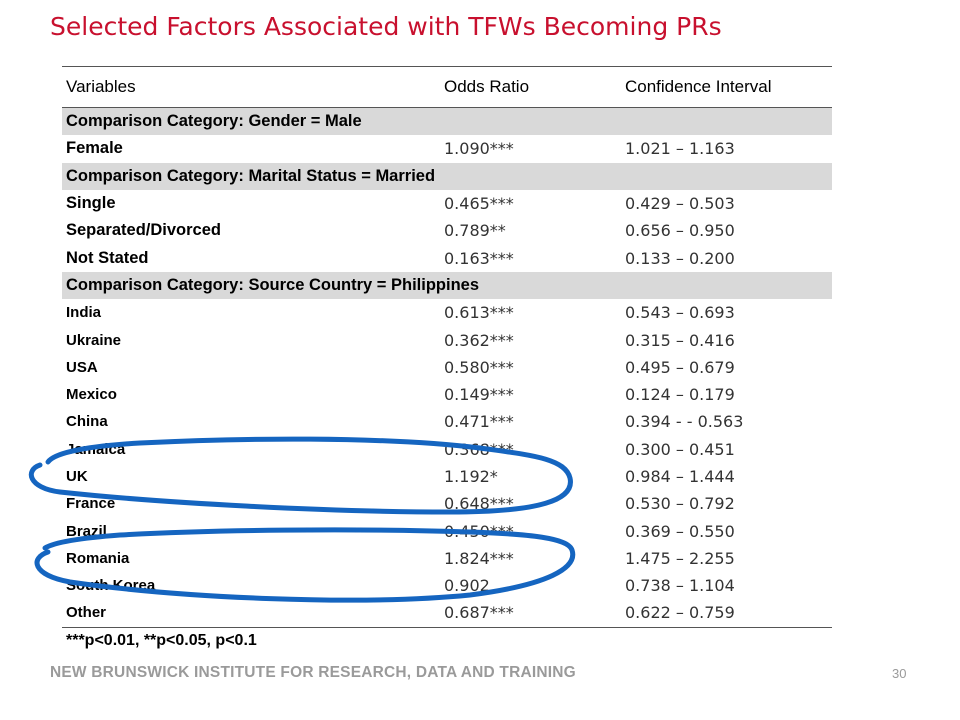 Image resolution: width=960 pixels, height=720 pixels. I want to click on table-row: USA 0.580*** 0.495 – 0.679, so click(447, 367).